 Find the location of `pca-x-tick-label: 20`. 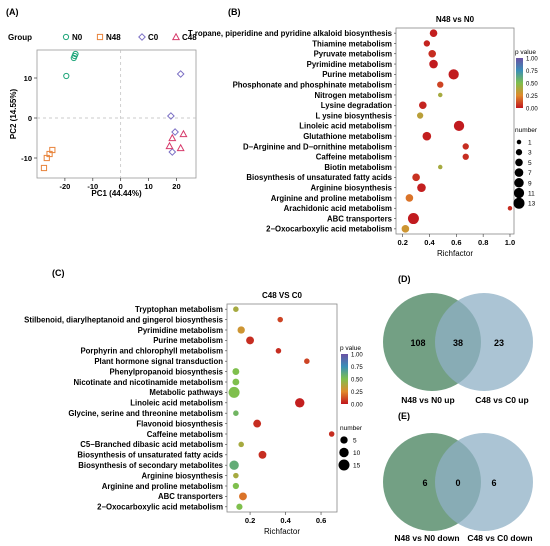

pca-x-tick-label: 20 is located at coordinates (176, 186).